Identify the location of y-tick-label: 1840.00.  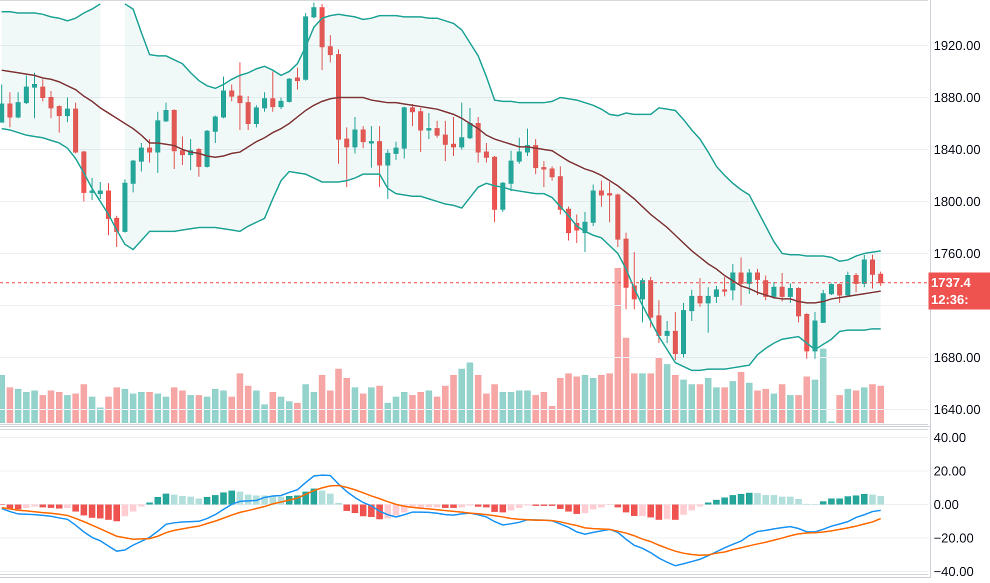
(957, 150).